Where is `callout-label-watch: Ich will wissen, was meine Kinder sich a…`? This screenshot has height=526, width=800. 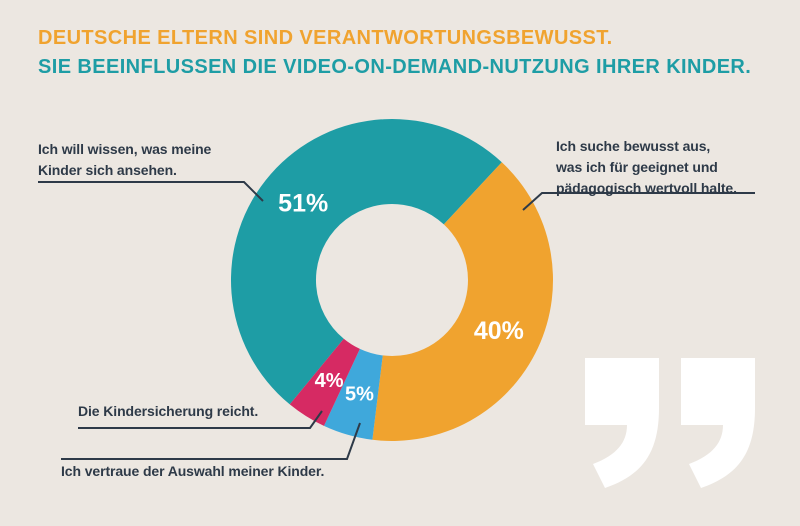
callout-label-watch: Ich will wissen, was meine Kinder sich a… is located at coordinates (125, 159).